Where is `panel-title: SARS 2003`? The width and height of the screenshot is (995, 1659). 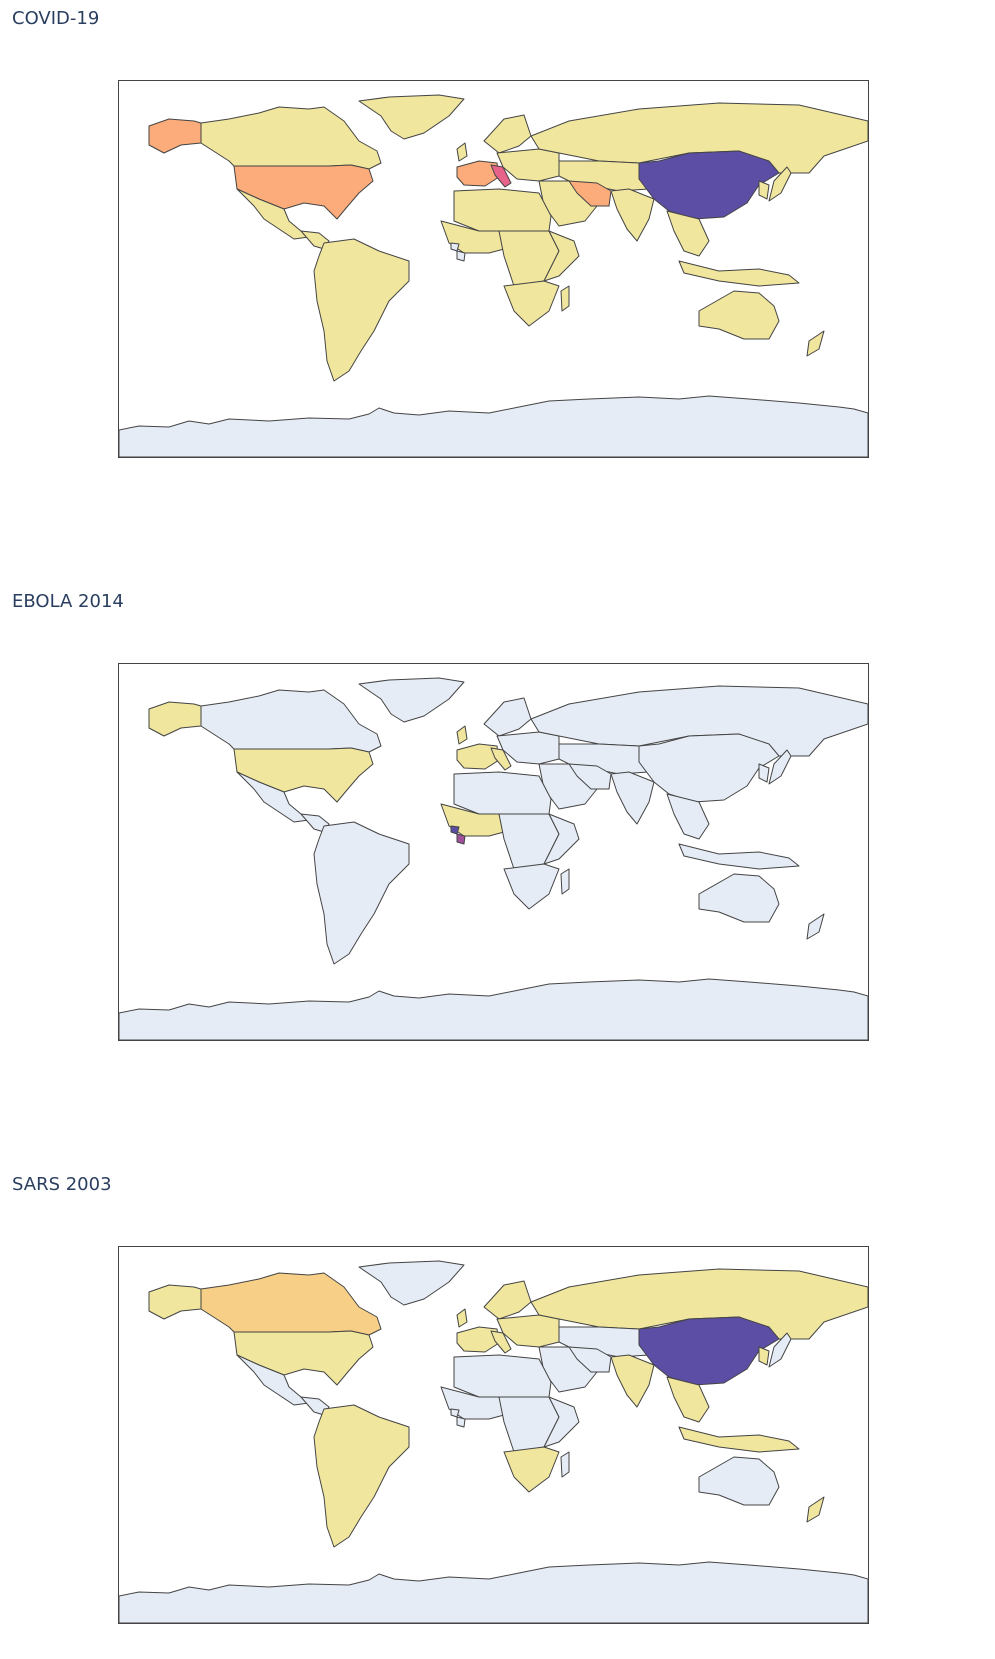
panel-title: SARS 2003 is located at coordinates (62, 1184).